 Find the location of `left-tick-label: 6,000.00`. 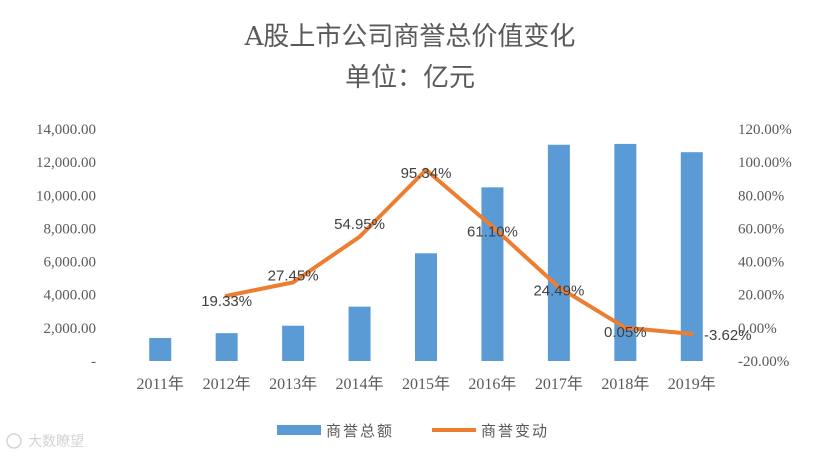

left-tick-label: 6,000.00 is located at coordinates (70, 263).